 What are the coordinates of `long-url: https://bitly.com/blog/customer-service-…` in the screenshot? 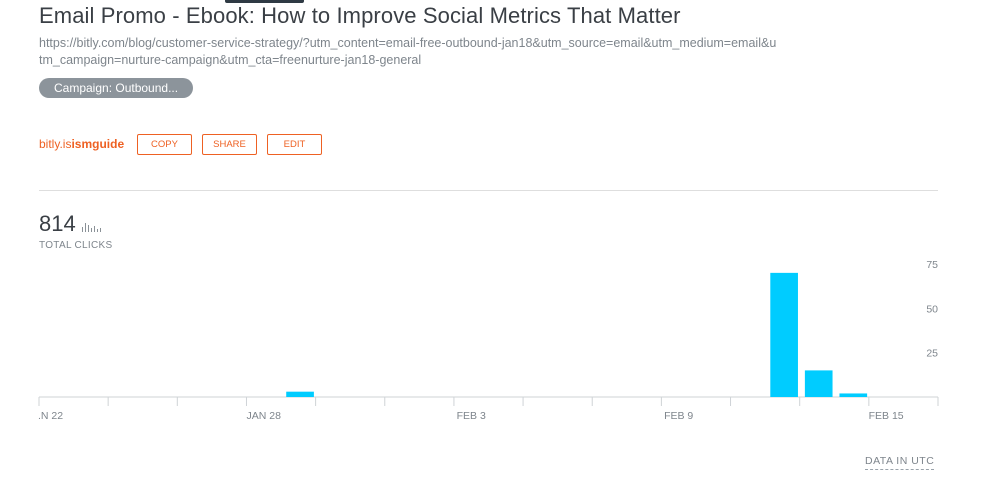 It's located at (408, 51).